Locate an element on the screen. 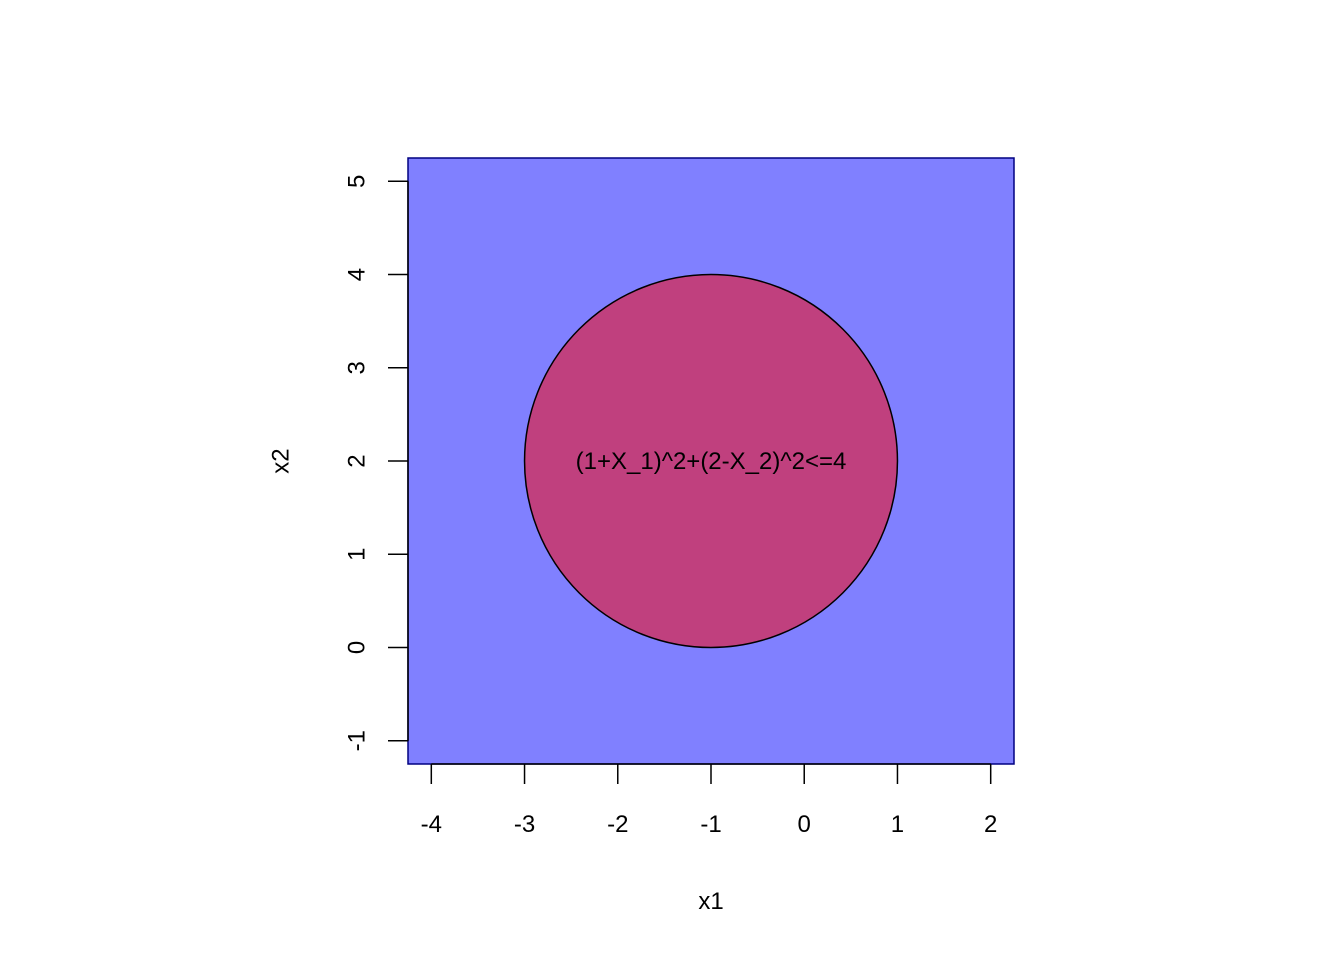 Image resolution: width=1344 pixels, height=960 pixels. circle-region-label: (1+X_1)^2+(2-X_2)^2<=4 is located at coordinates (711, 461).